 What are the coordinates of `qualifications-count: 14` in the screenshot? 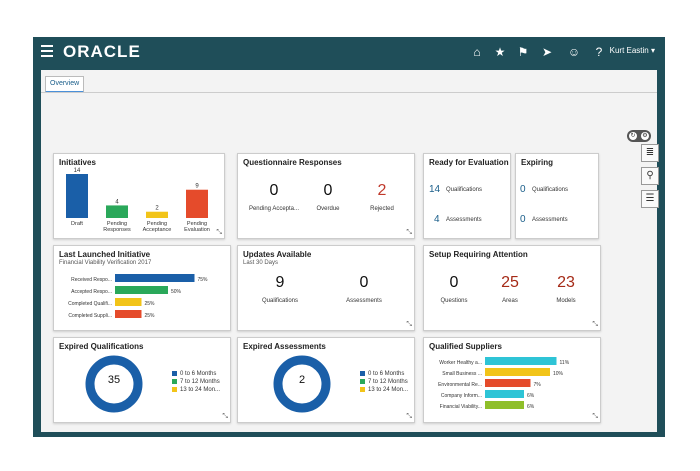 It's located at (435, 189).